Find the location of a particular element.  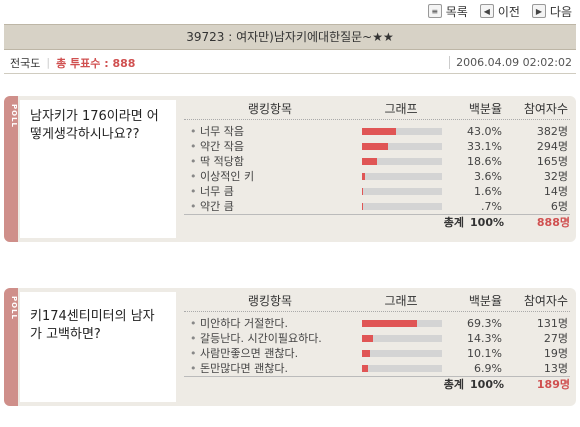

poll-option-row: 너무 큼 1.6% 14명 is located at coordinates (377, 191).